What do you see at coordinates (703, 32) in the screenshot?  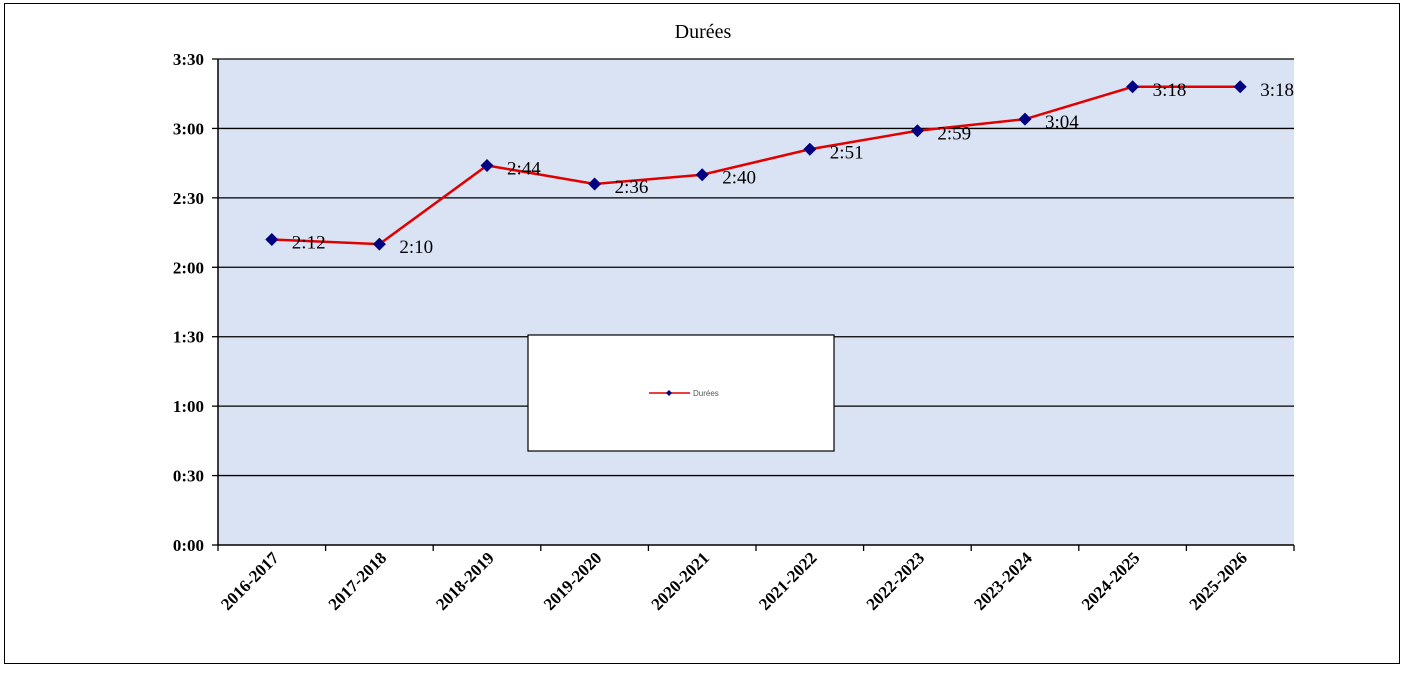 I see `chart-title: Durées` at bounding box center [703, 32].